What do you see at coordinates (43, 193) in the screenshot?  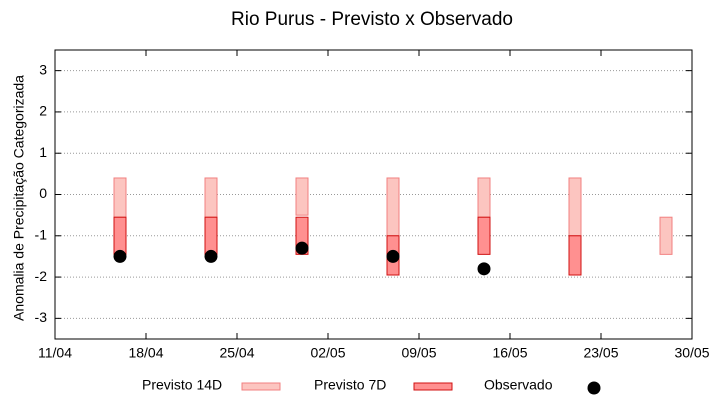 I see `y-tick-label: 0` at bounding box center [43, 193].